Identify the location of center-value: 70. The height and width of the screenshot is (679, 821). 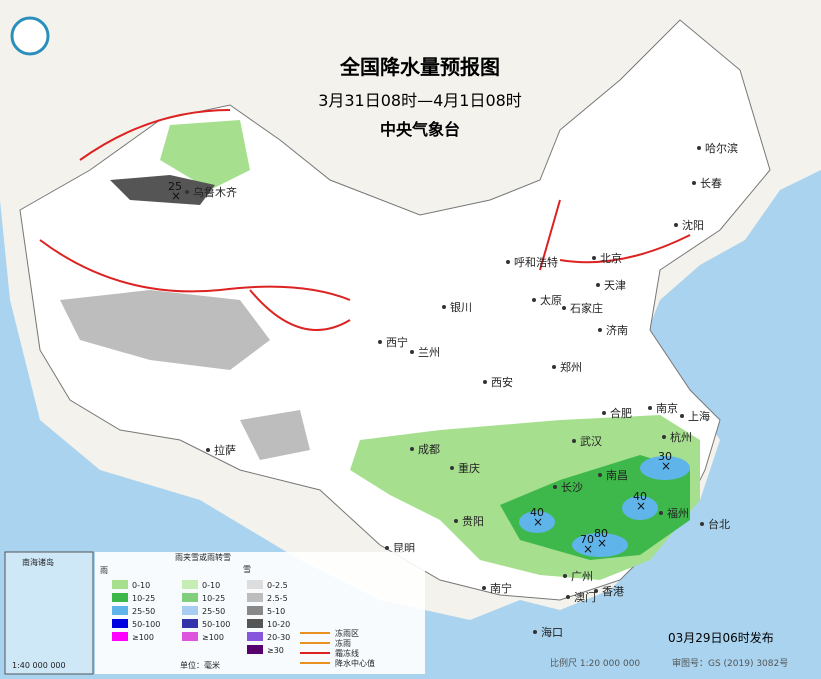
(587, 539).